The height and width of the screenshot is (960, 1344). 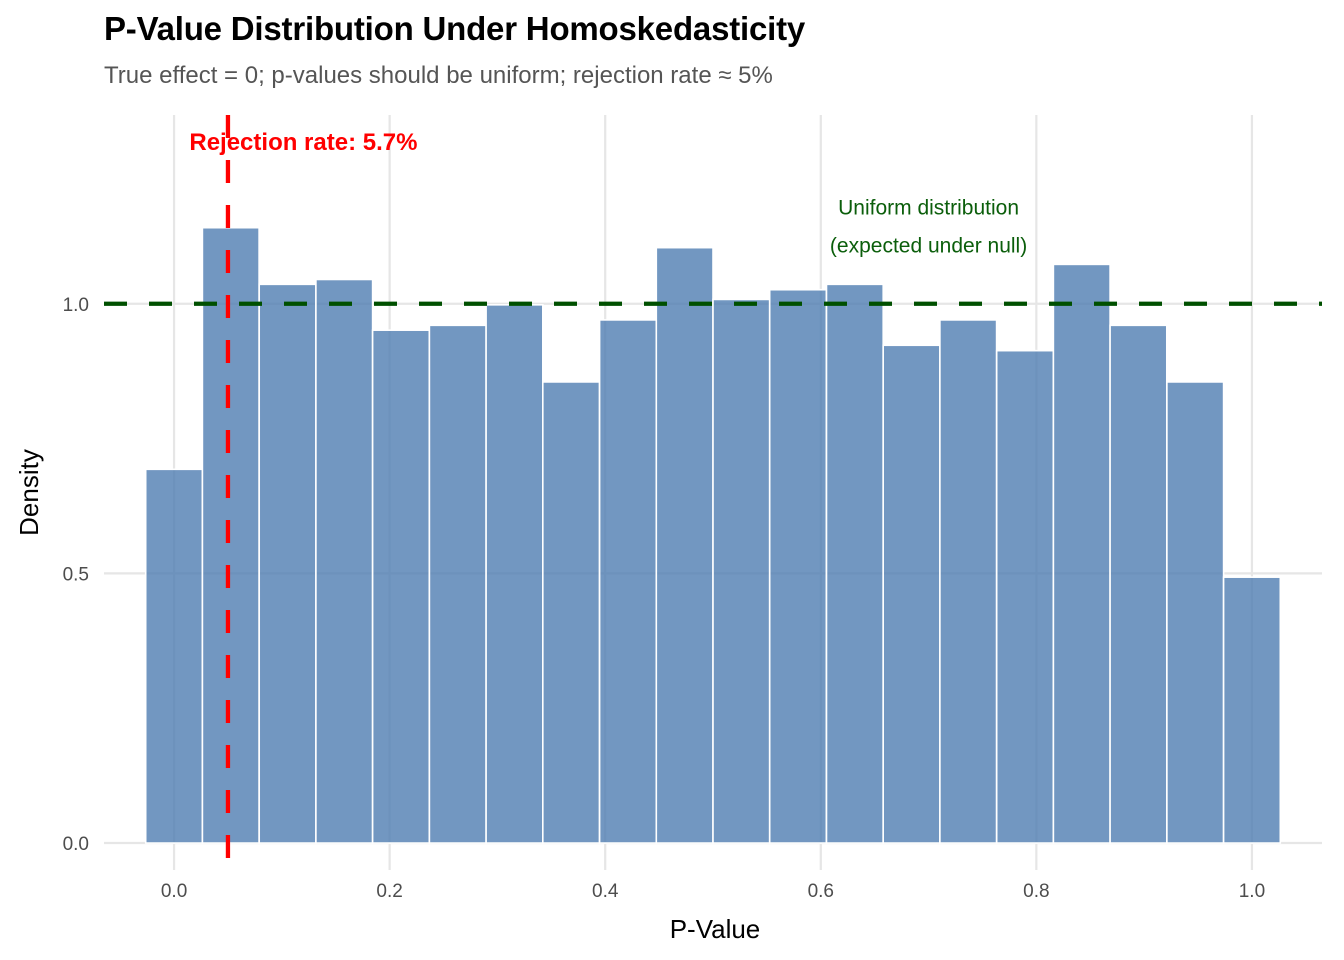 I want to click on y-tick-label: 0.5, so click(x=76, y=574).